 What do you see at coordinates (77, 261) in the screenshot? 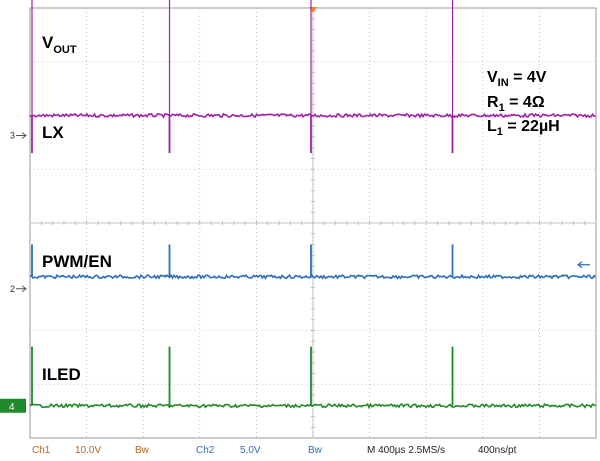
I see `pwm-en-label: PWM/EN` at bounding box center [77, 261].